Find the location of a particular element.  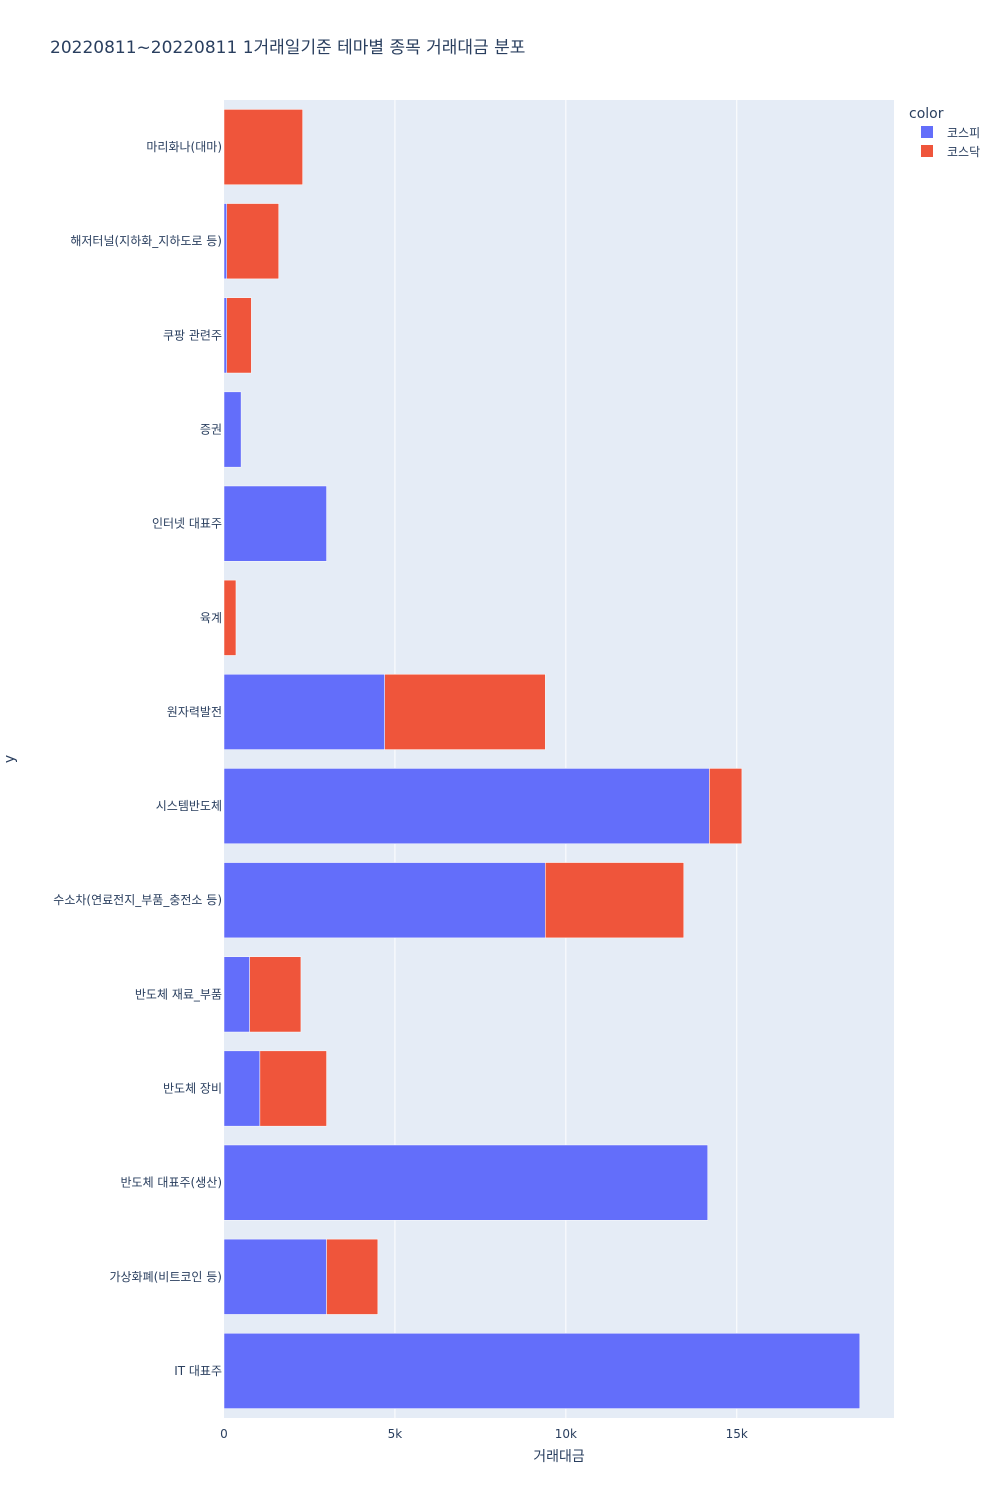

y-tick-label: 반도체 재료_부품 is located at coordinates (178, 994).